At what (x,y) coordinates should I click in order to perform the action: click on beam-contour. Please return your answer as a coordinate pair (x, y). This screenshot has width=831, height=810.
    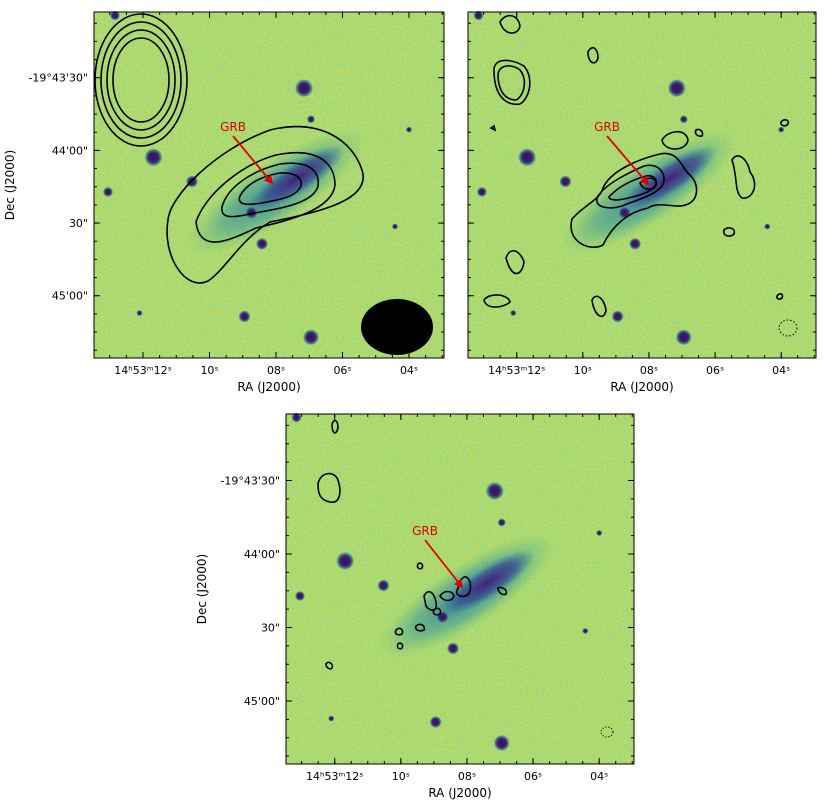
    Looking at the image, I should click on (141, 80).